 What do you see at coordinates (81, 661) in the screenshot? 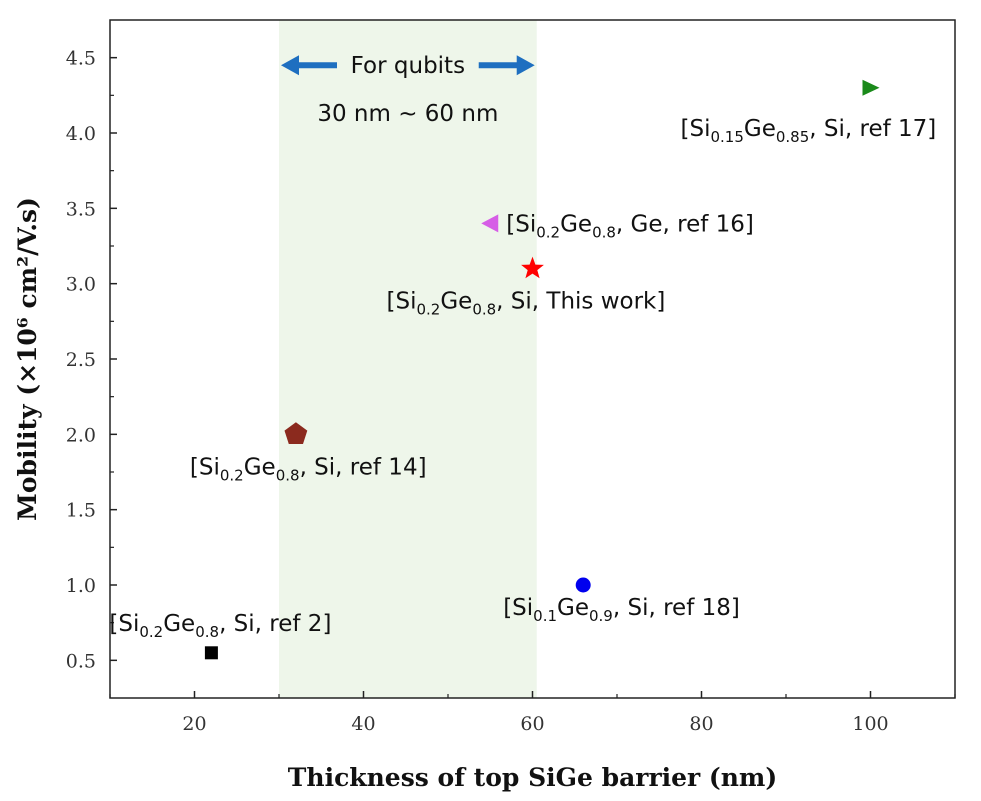
I see `y-tick-label: 0.5` at bounding box center [81, 661].